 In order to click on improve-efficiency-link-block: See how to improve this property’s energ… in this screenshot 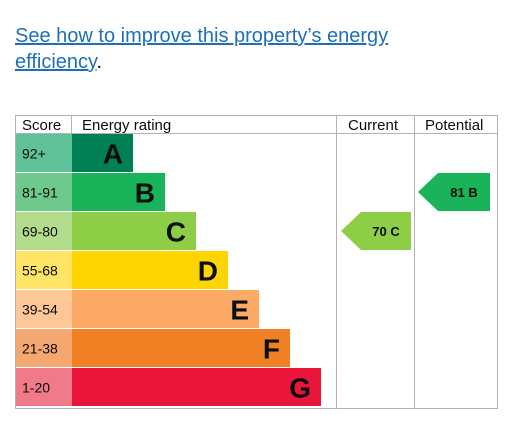, I will do `click(225, 49)`.